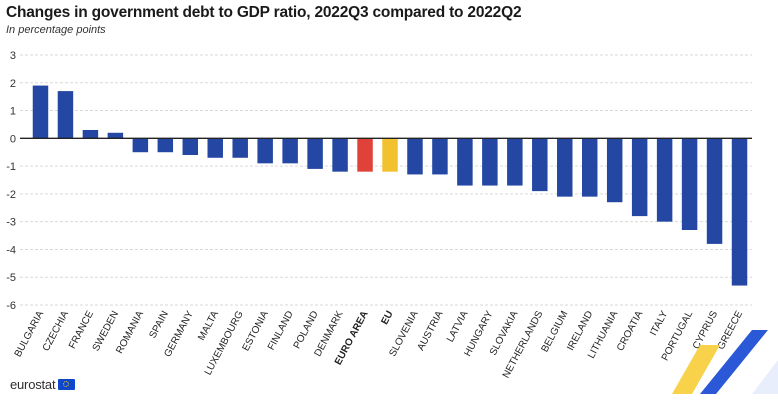 The height and width of the screenshot is (401, 778). What do you see at coordinates (190, 146) in the screenshot?
I see `bar-germany` at bounding box center [190, 146].